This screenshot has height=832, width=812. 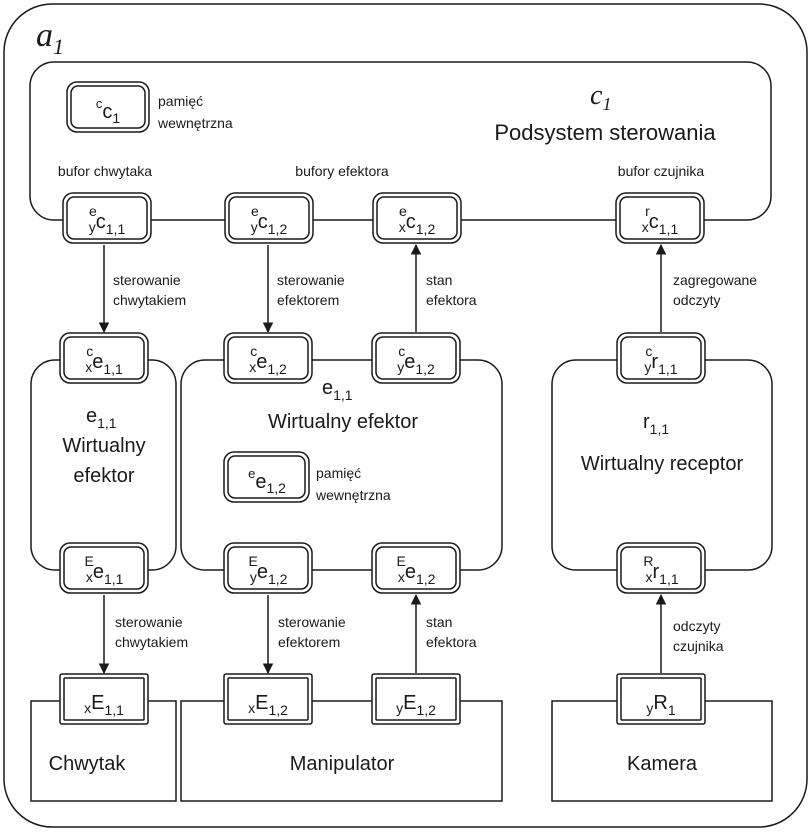 I want to click on hardware-gripper-title: Chwytak, so click(x=88, y=764).